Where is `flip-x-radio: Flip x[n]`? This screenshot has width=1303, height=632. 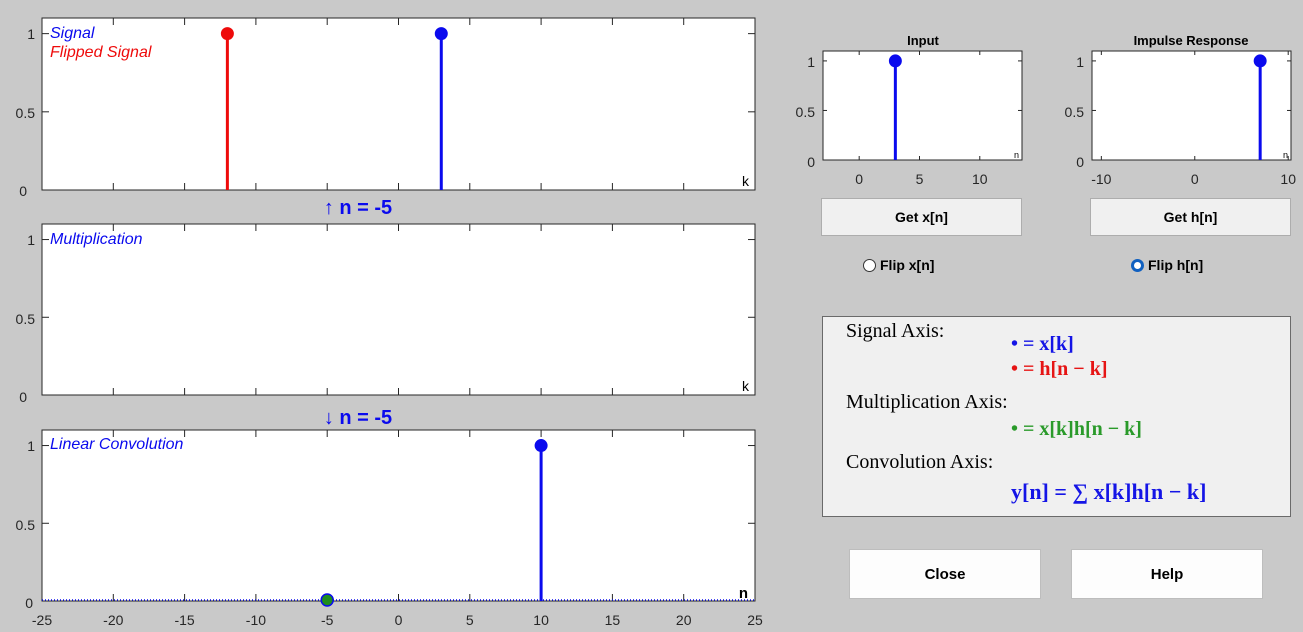
flip-x-radio: Flip x[n] is located at coordinates (898, 265).